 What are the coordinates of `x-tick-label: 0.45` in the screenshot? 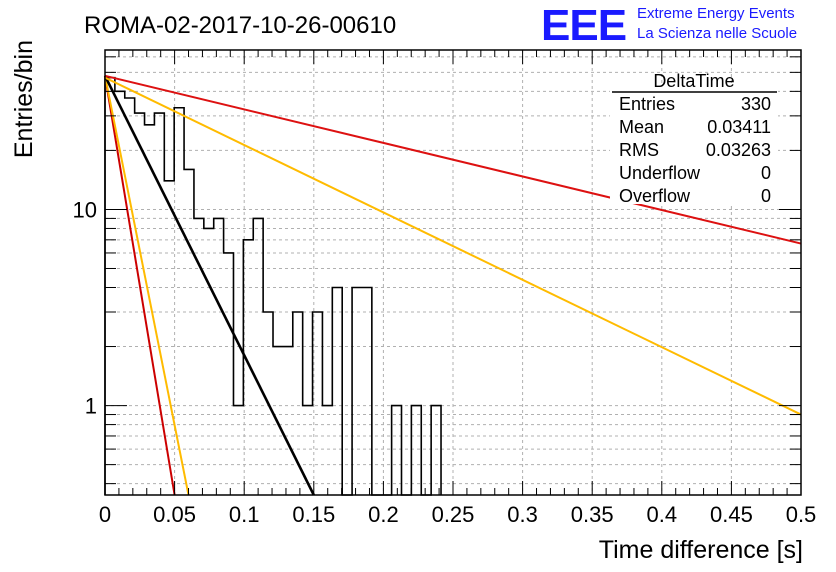 It's located at (731, 514).